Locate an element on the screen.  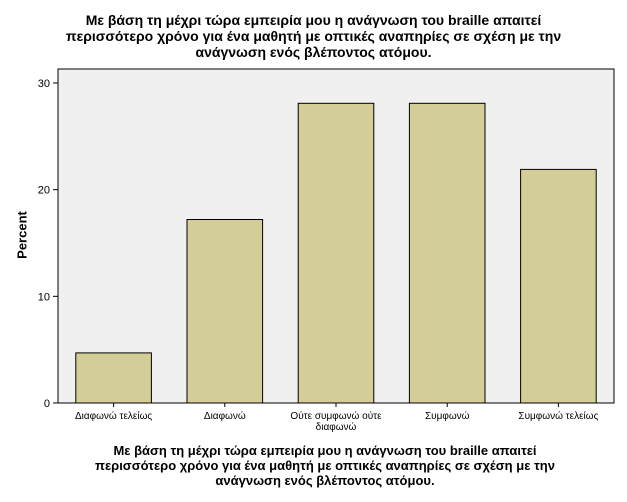
y-tick-label-1: 10 is located at coordinates (44, 297).